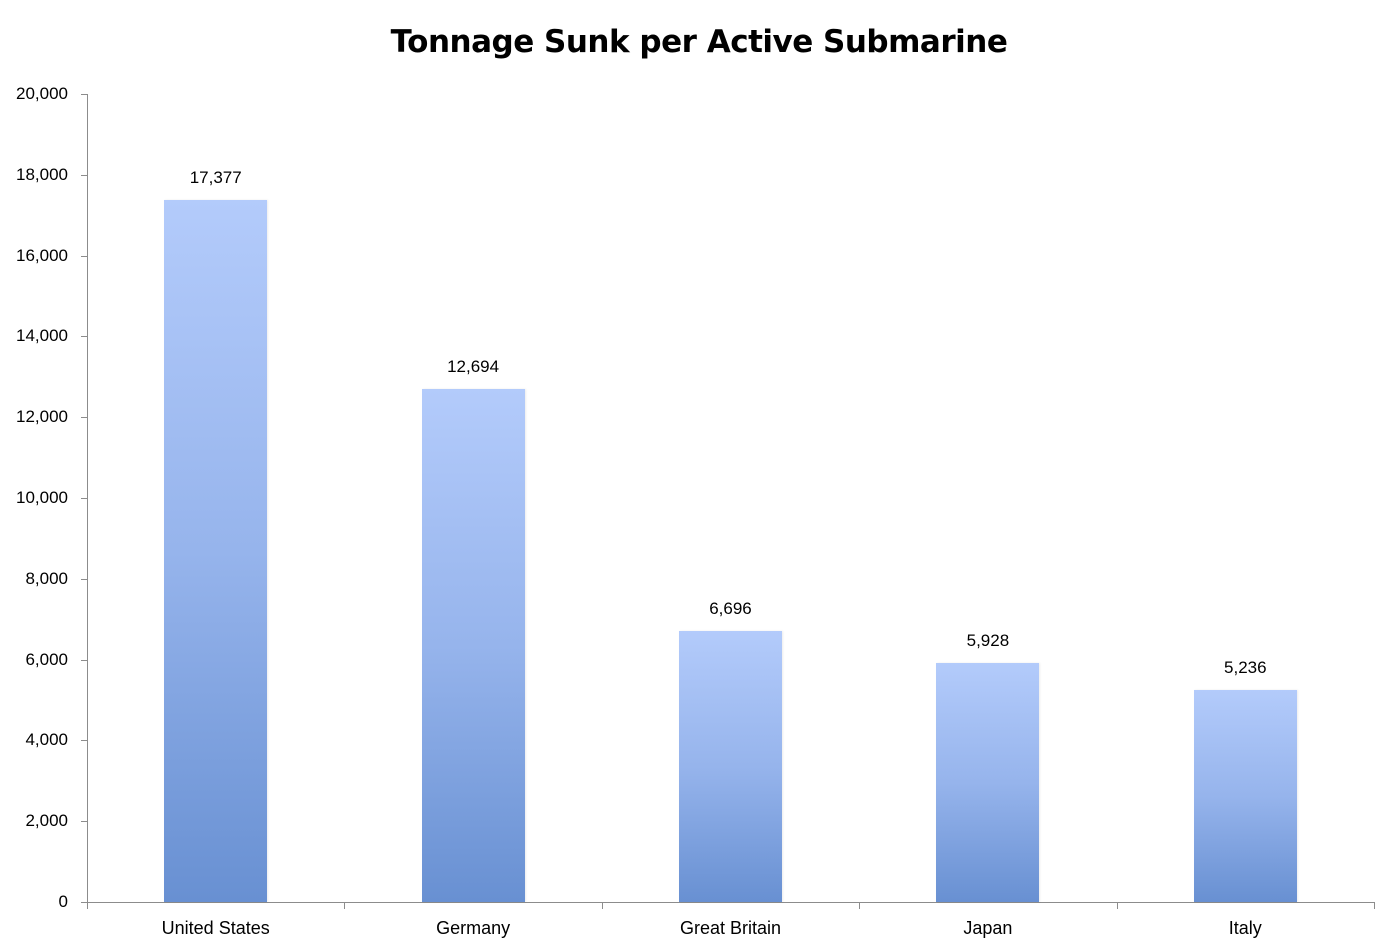  Describe the element at coordinates (46, 740) in the screenshot. I see `y-tick-label: 4,000` at that location.